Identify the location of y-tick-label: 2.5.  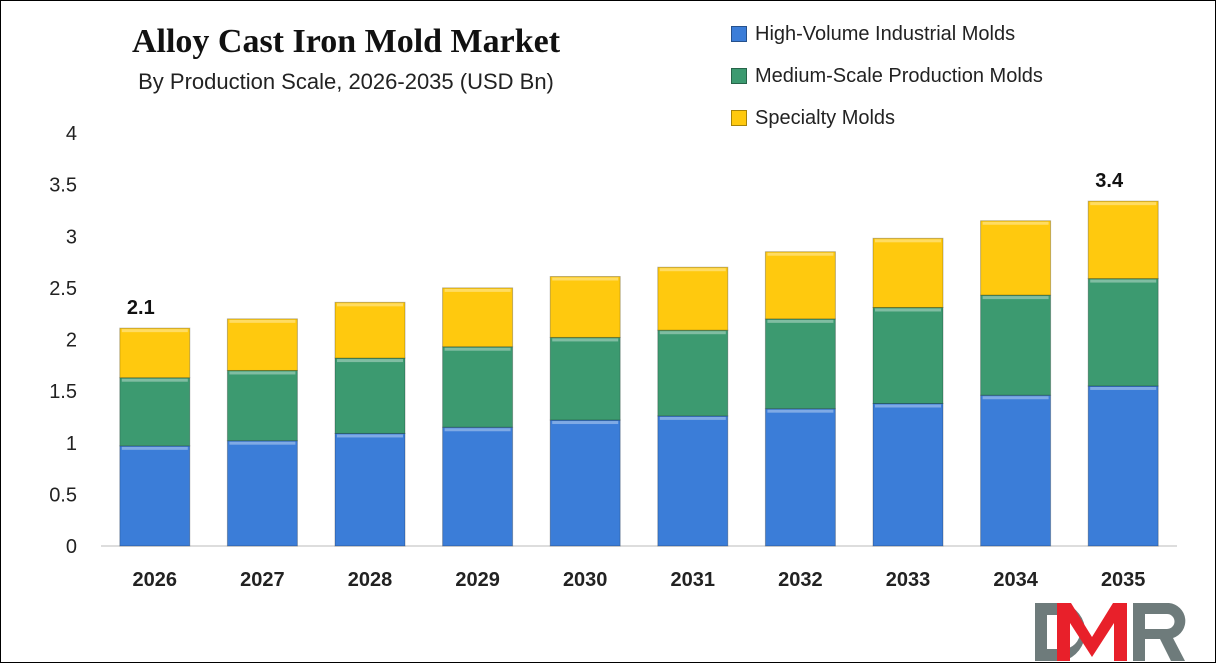
(63, 289).